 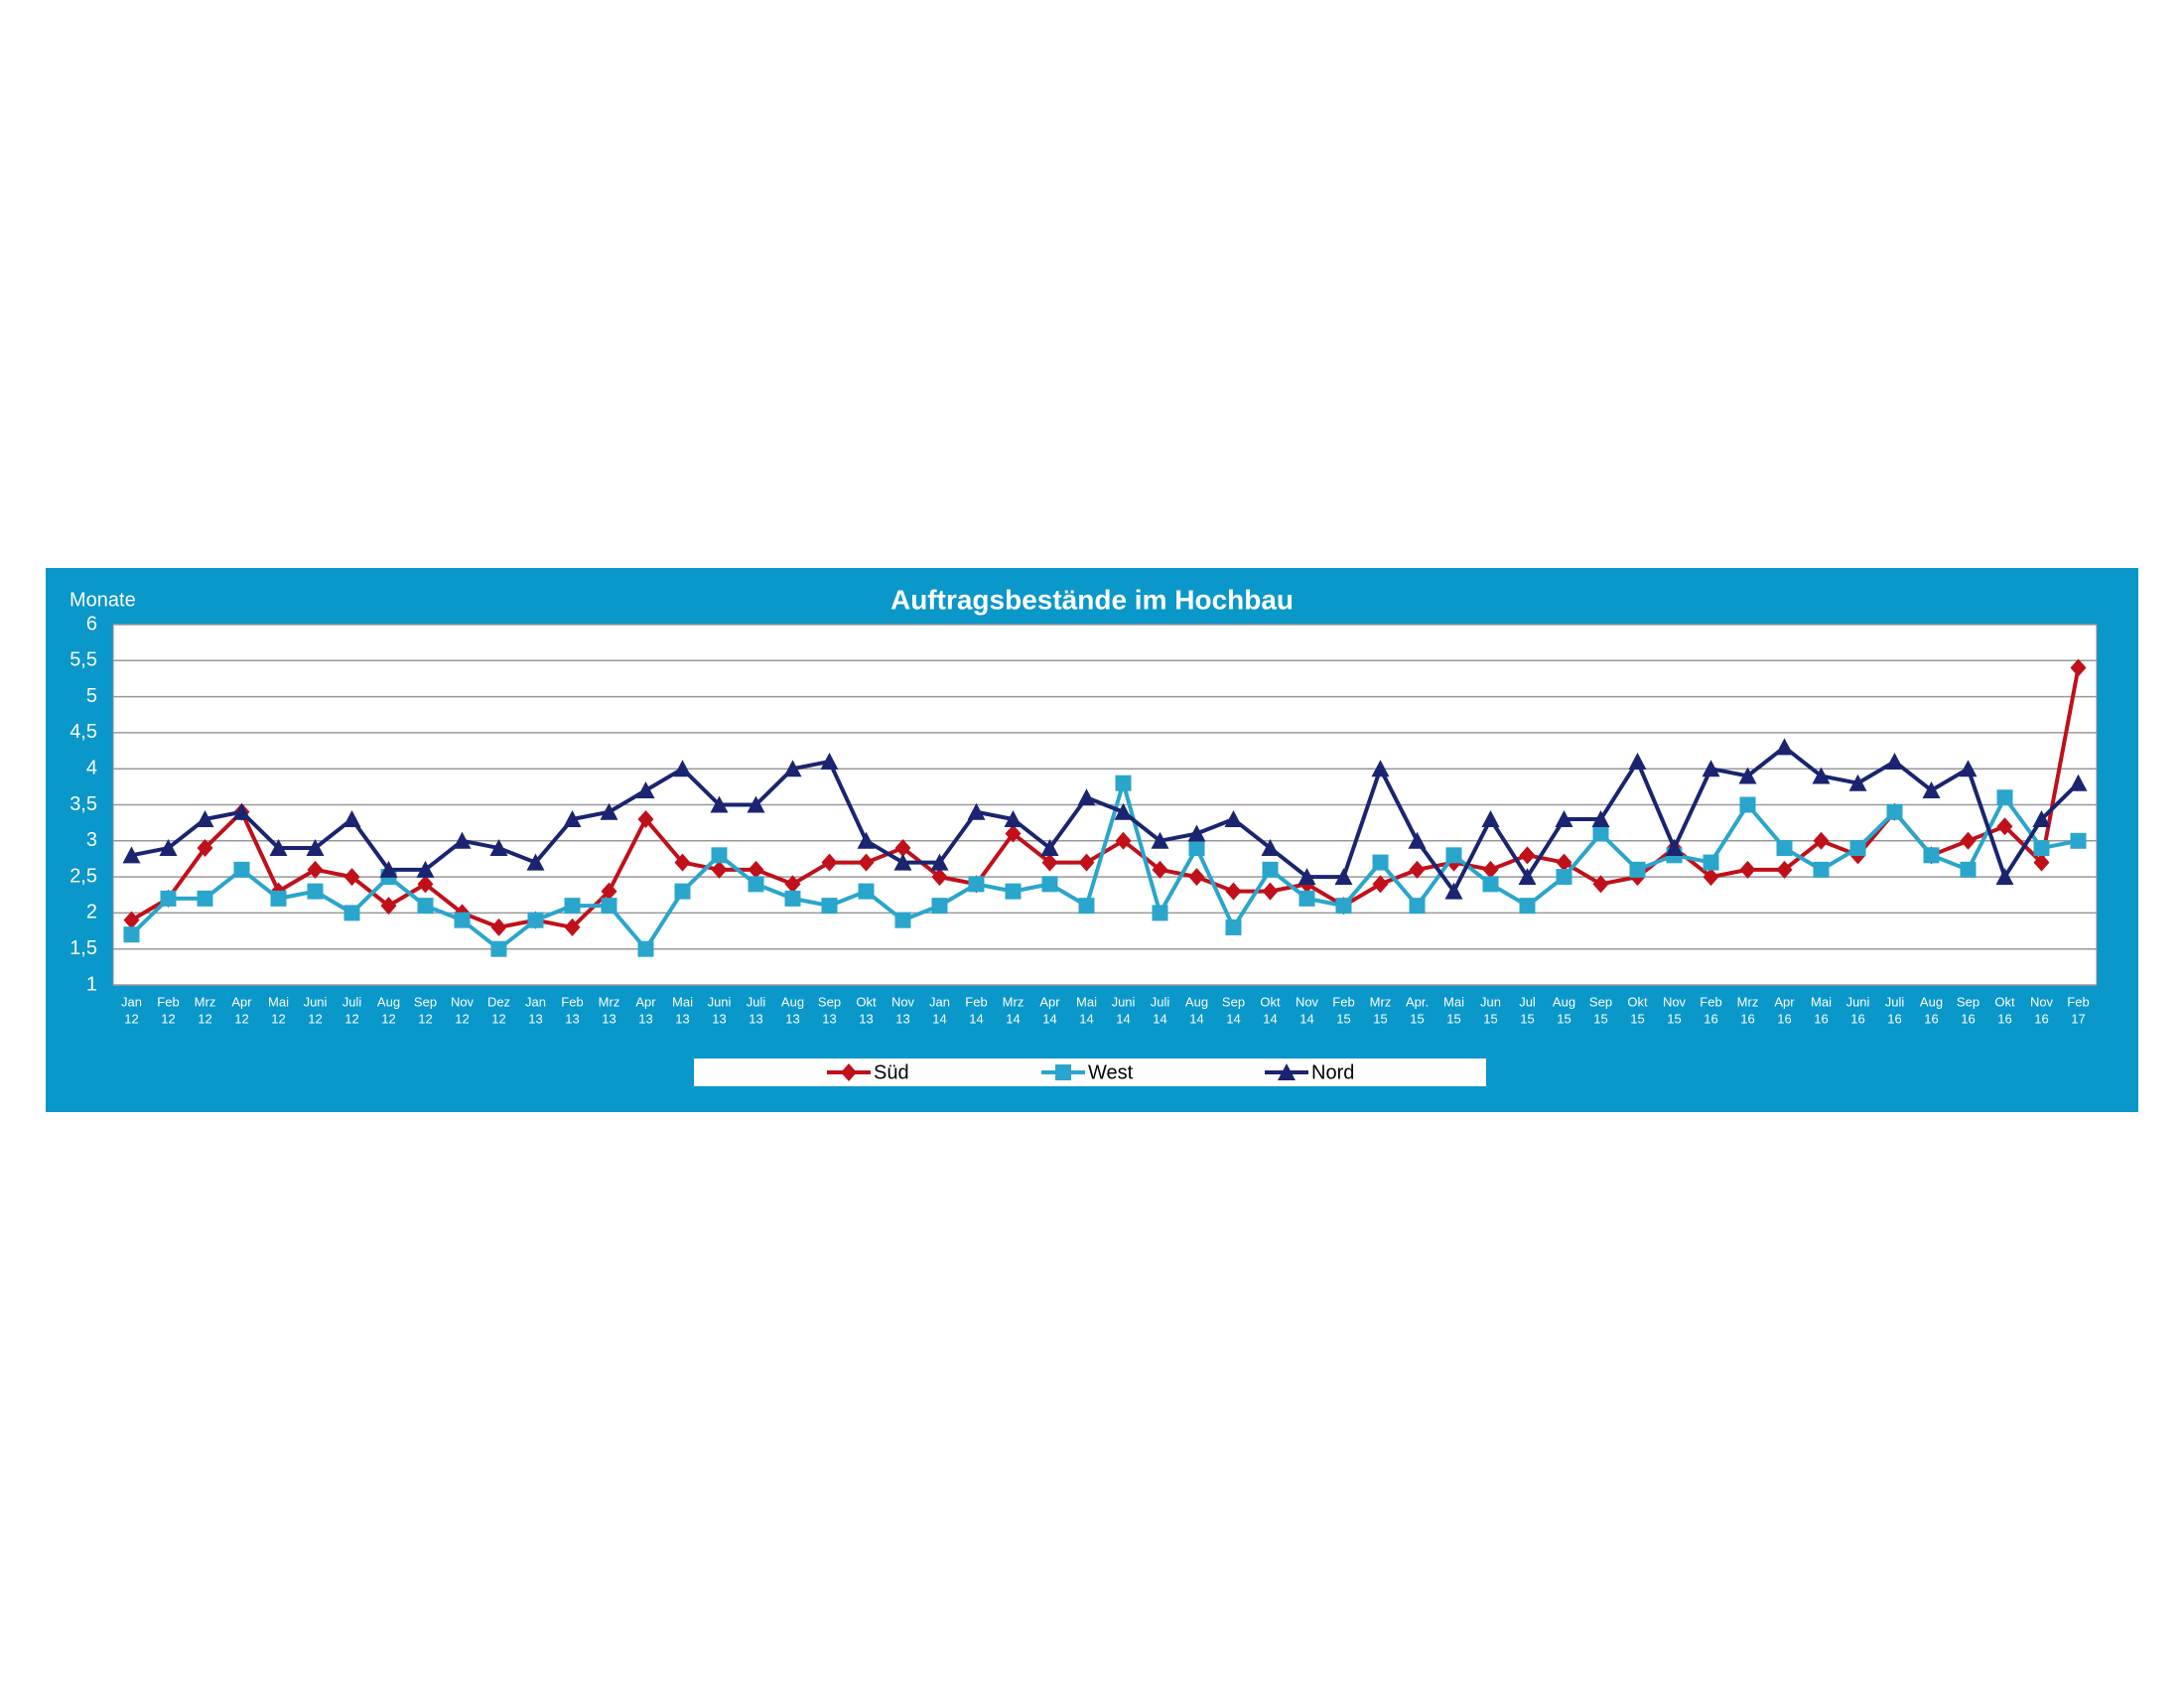 I want to click on x-tick-label: Jul, so click(x=1527, y=1002).